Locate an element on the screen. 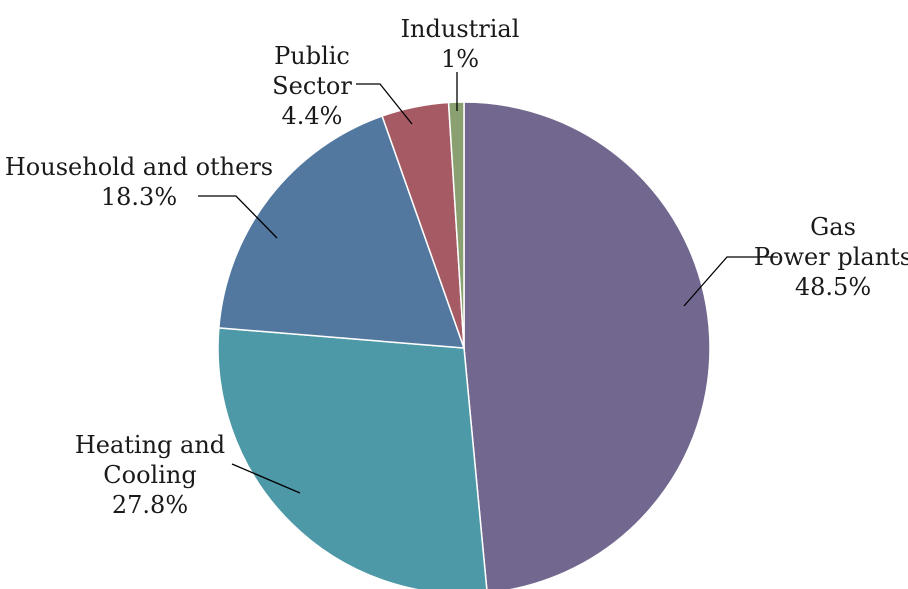 This screenshot has width=908, height=589. slice-category-label: Sector is located at coordinates (312, 86).